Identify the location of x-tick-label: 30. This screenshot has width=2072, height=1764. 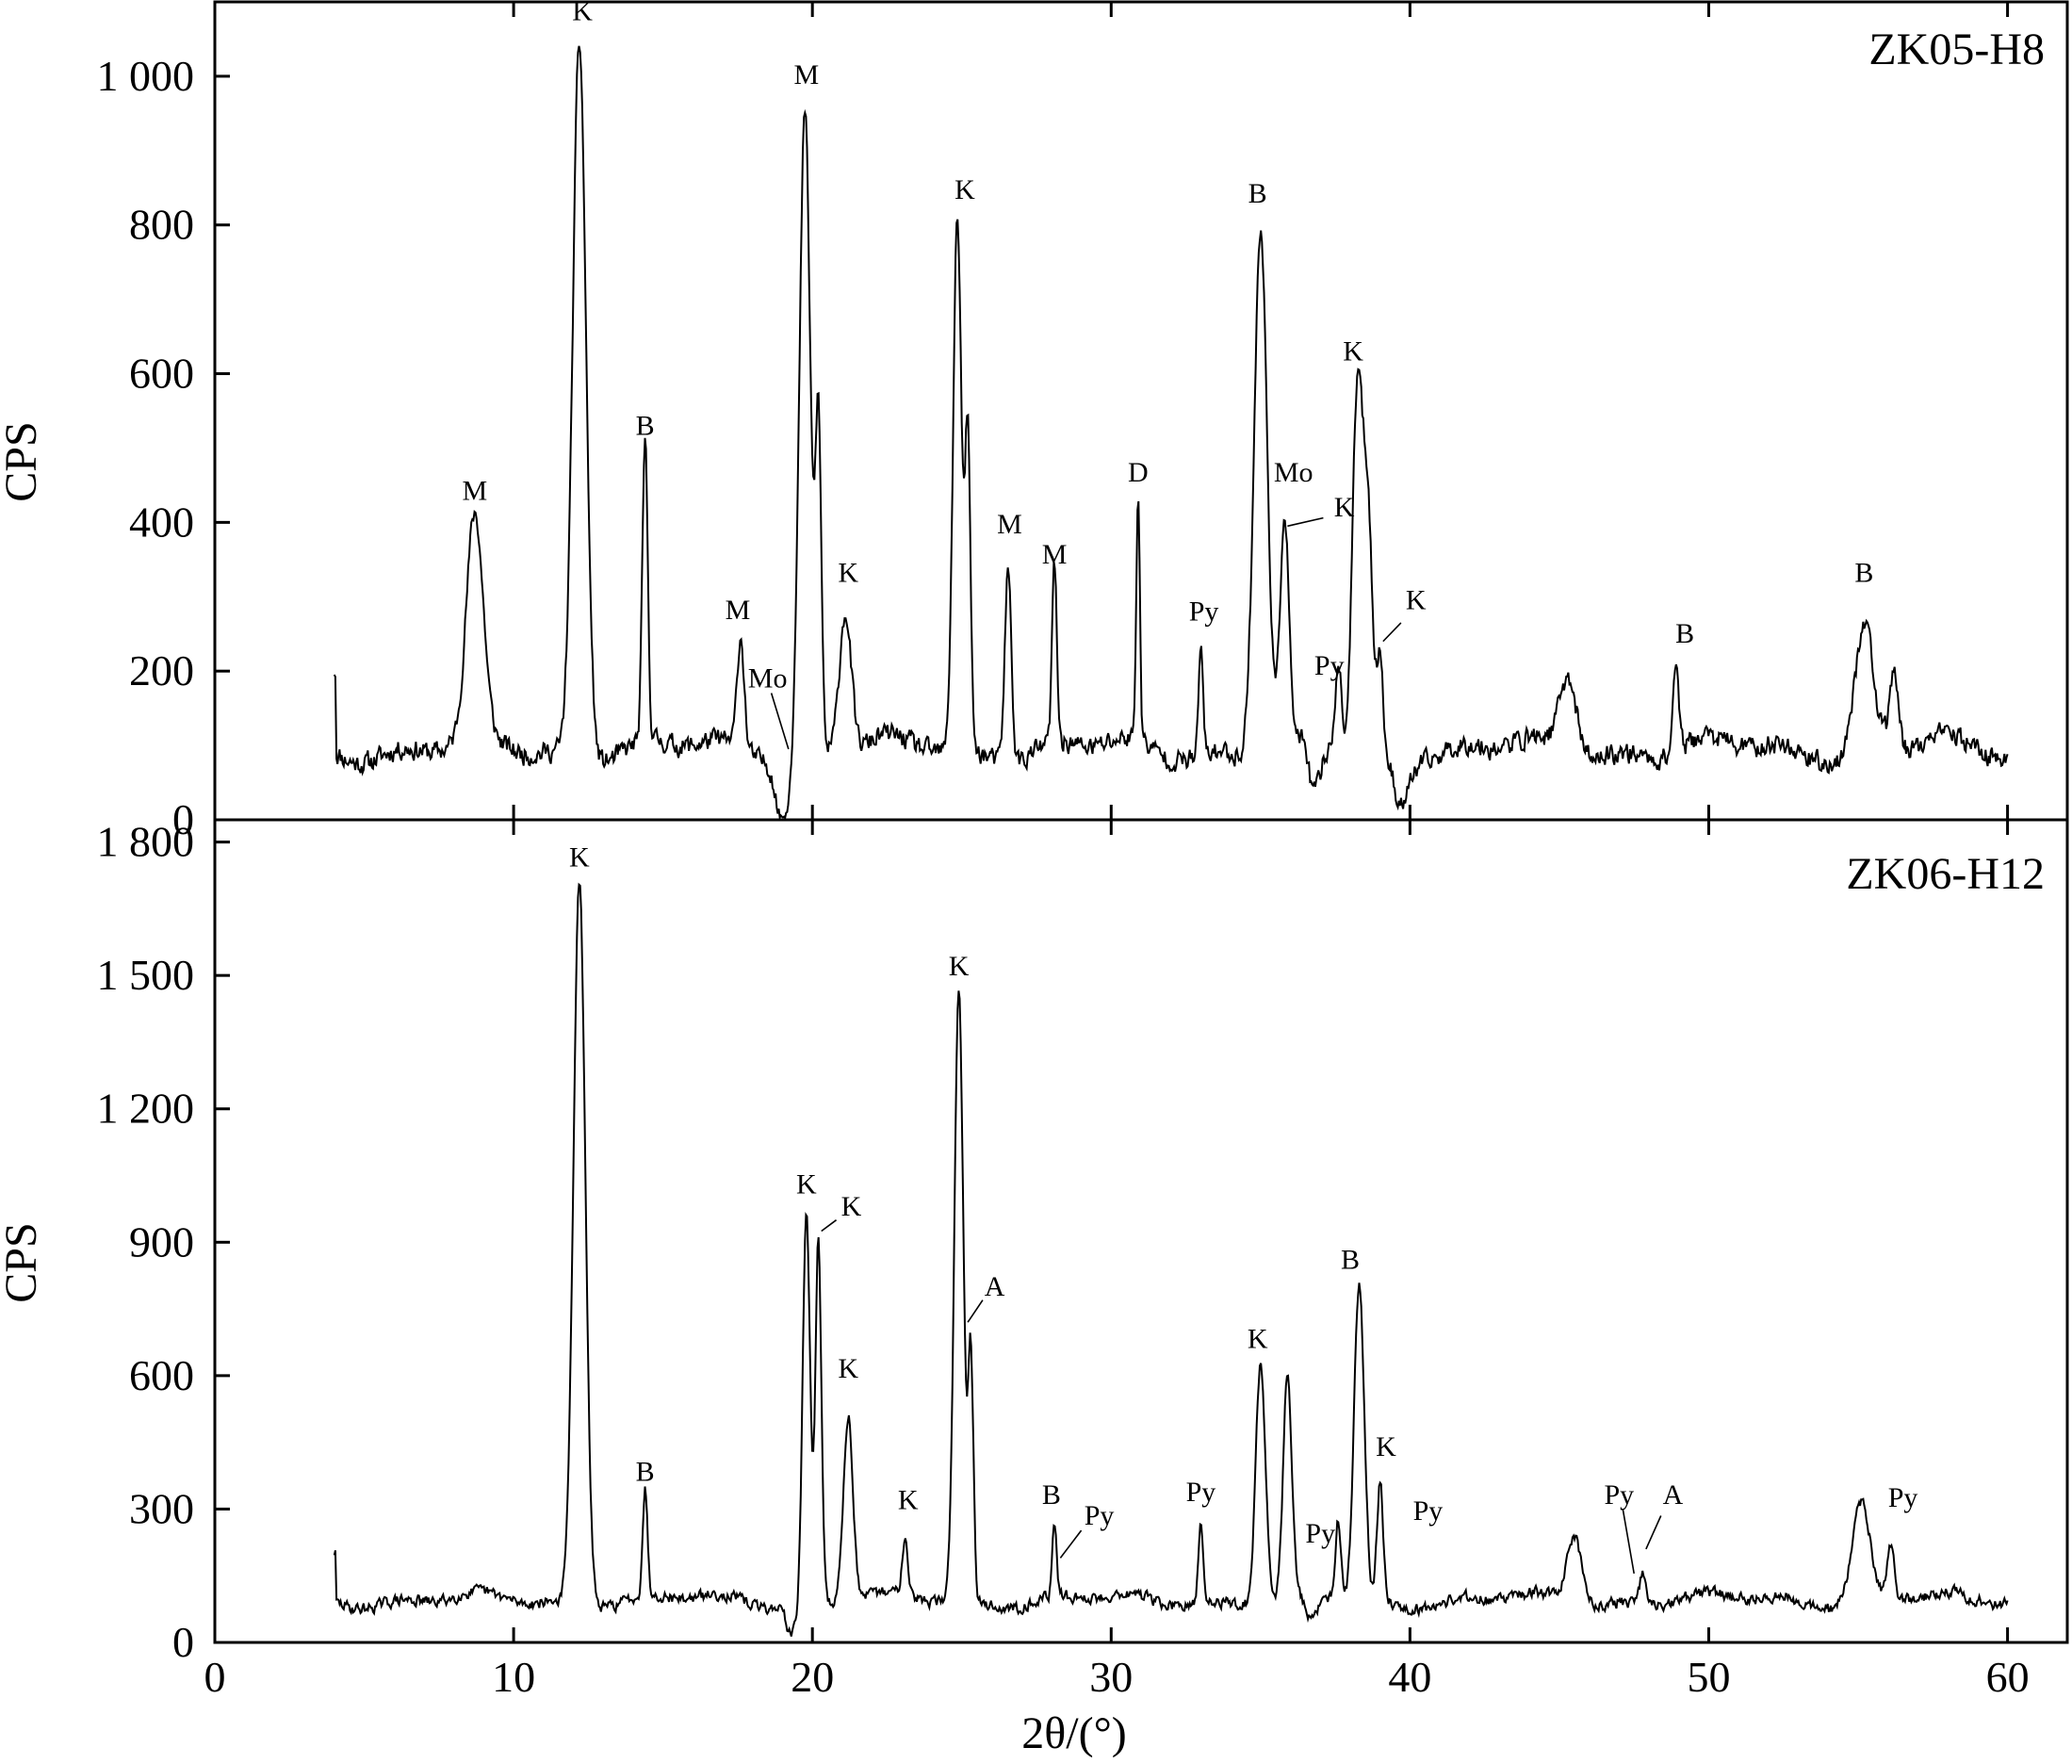
(1111, 1677).